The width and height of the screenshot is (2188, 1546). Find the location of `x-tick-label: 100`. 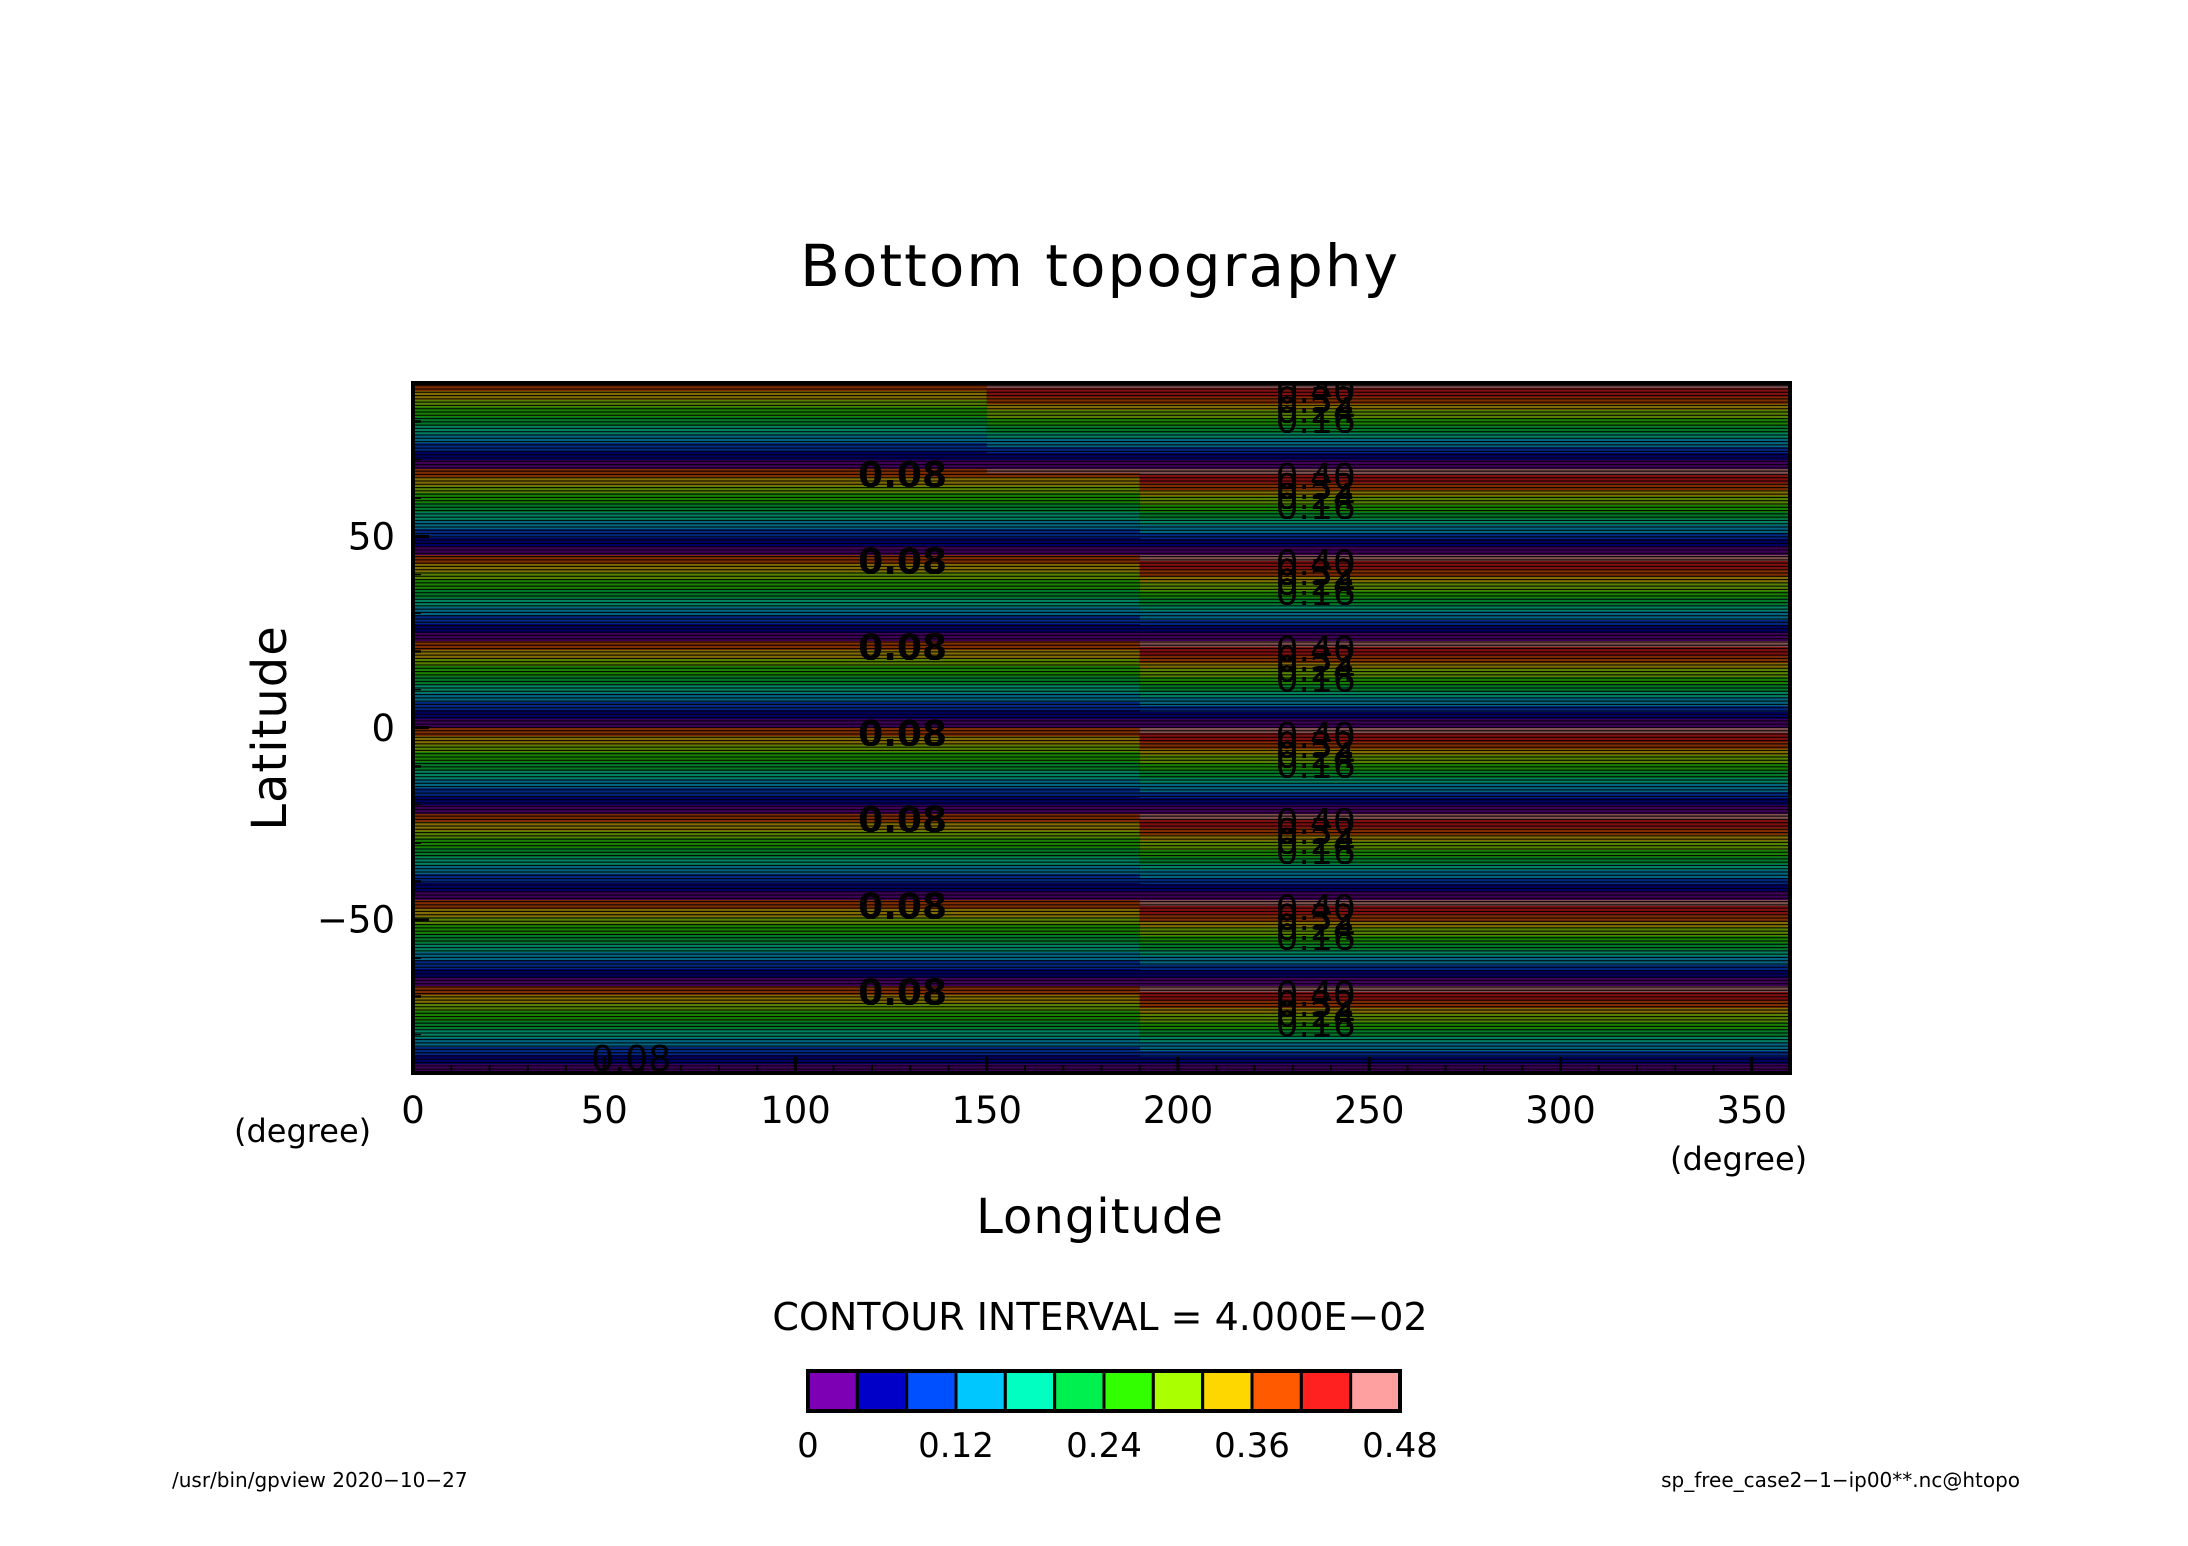

x-tick-label: 100 is located at coordinates (795, 1110).